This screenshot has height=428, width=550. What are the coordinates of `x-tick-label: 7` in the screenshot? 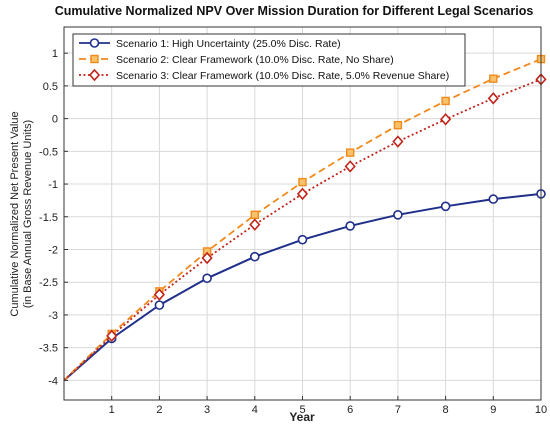 It's located at (398, 410).